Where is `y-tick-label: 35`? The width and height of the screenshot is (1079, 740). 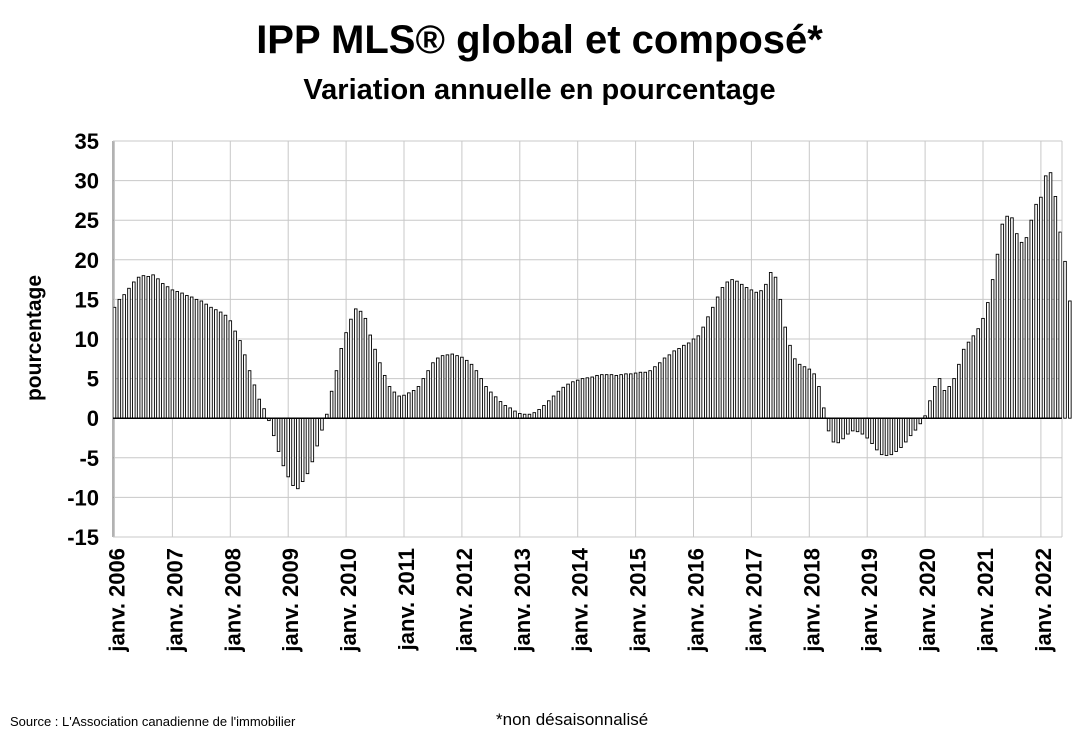
y-tick-label: 35 is located at coordinates (87, 141).